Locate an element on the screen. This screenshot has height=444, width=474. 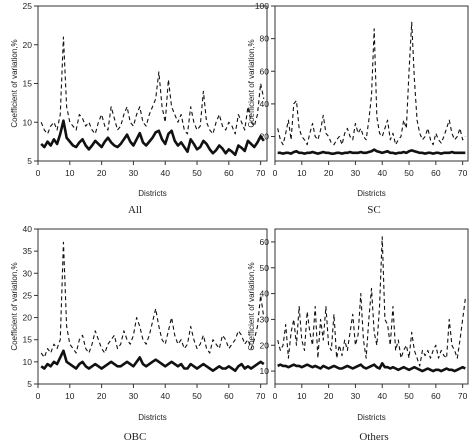
panel-caption: SC is located at coordinates (373, 210).